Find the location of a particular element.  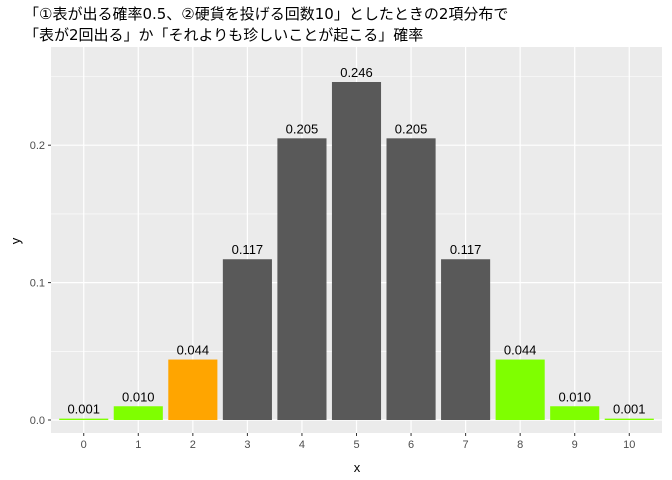

x-axis-title: x is located at coordinates (357, 467).